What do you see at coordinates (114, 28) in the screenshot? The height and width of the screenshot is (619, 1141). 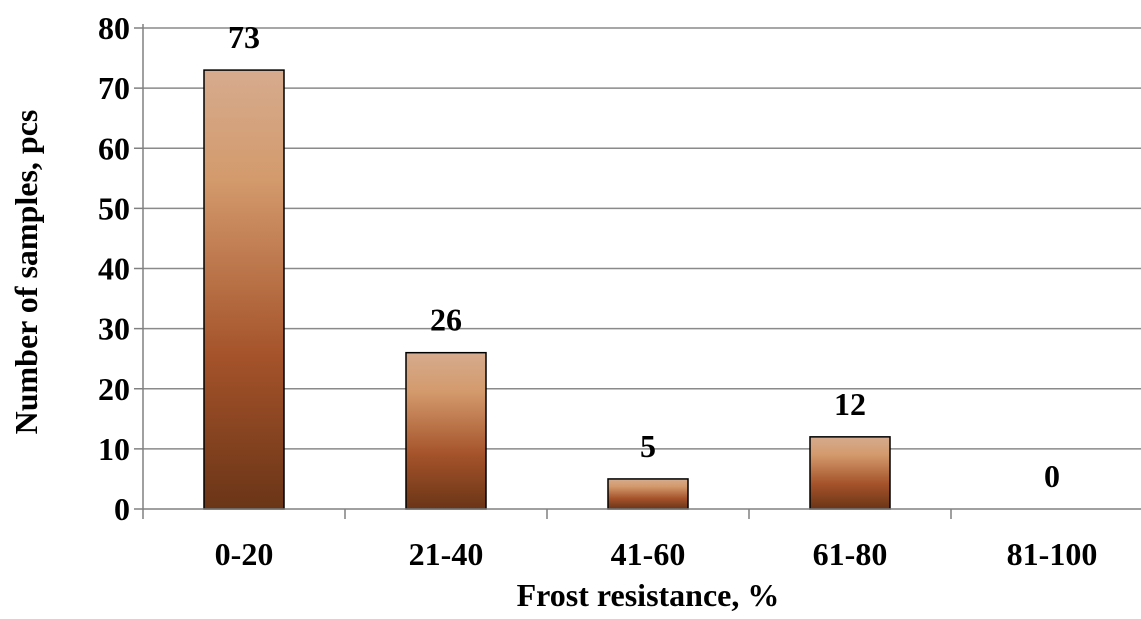 I see `y-tick-label: 80` at bounding box center [114, 28].